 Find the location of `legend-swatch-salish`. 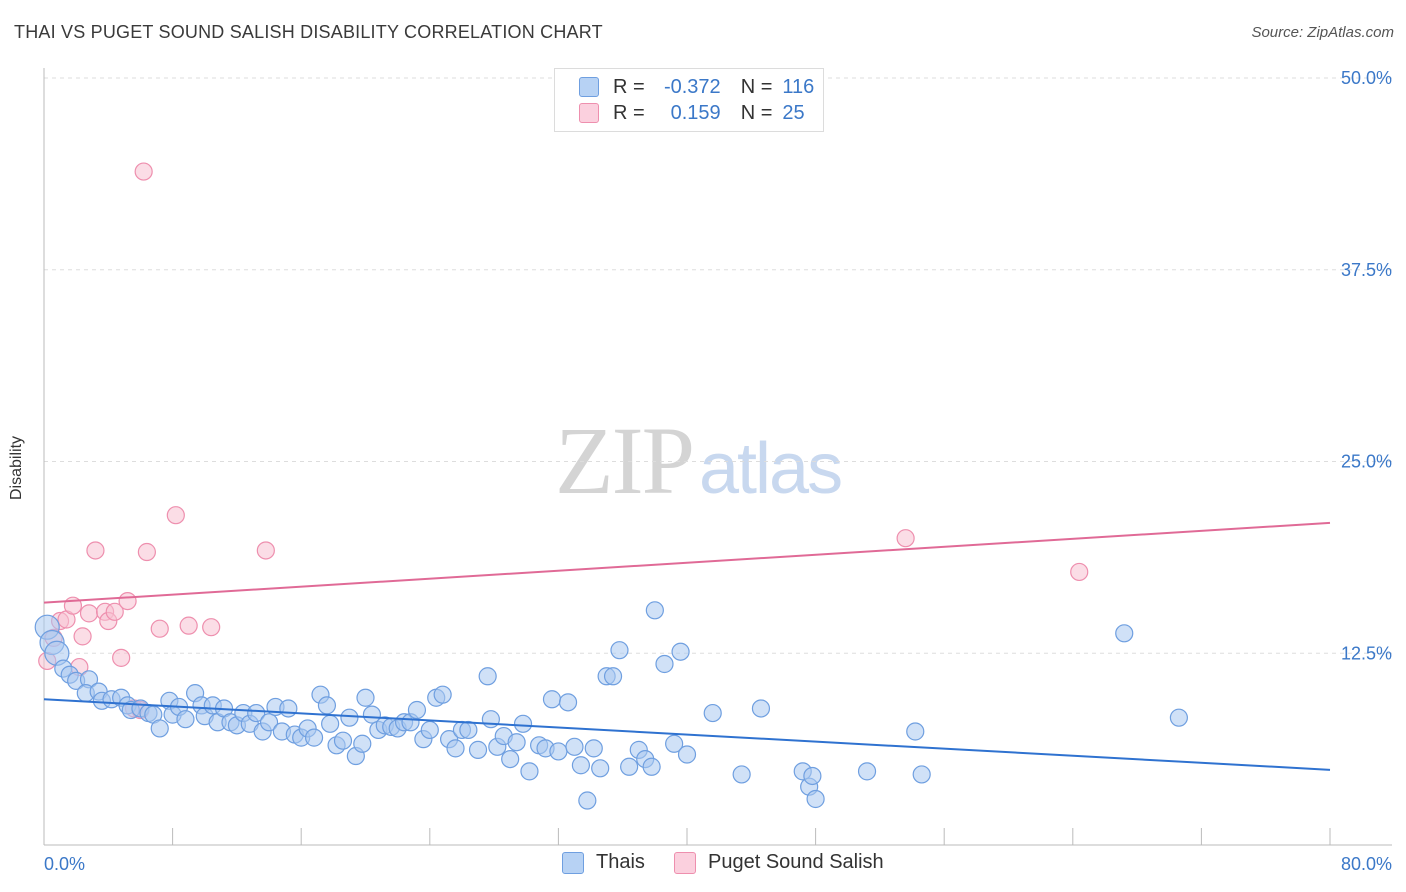

legend-swatch-salish is located at coordinates (589, 113).